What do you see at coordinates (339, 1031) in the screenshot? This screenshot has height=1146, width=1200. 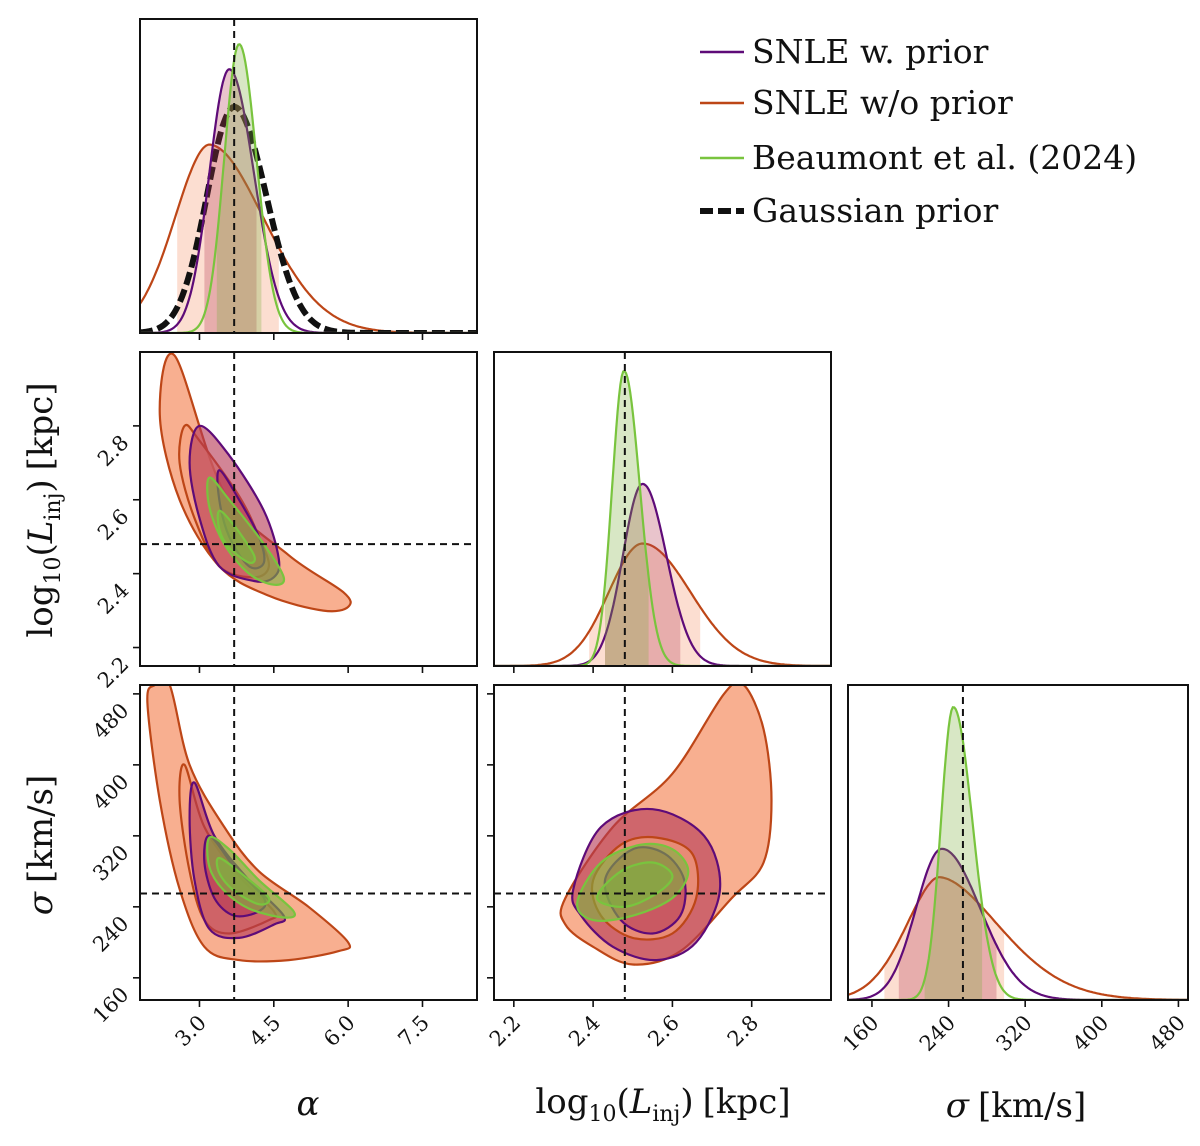 I see `x-tick-label-alpha: 6.0` at bounding box center [339, 1031].